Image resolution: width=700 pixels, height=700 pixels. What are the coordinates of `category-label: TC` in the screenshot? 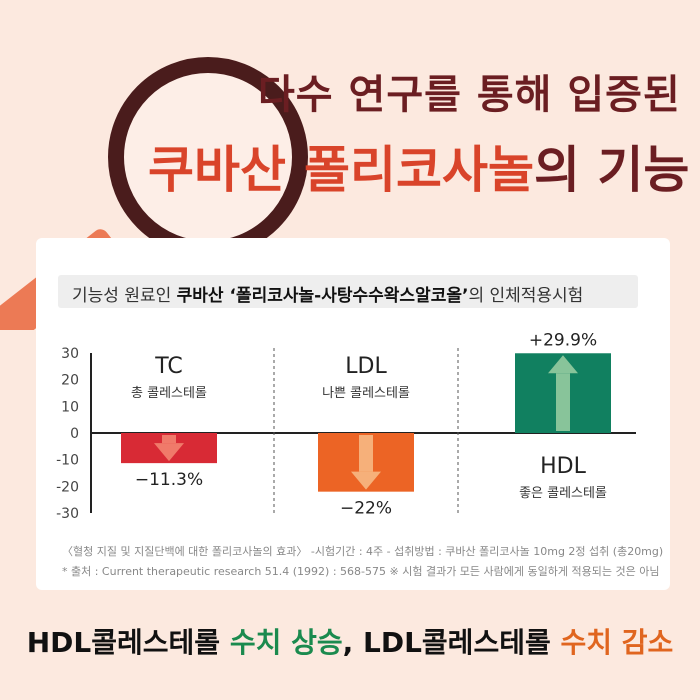 It's located at (168, 366).